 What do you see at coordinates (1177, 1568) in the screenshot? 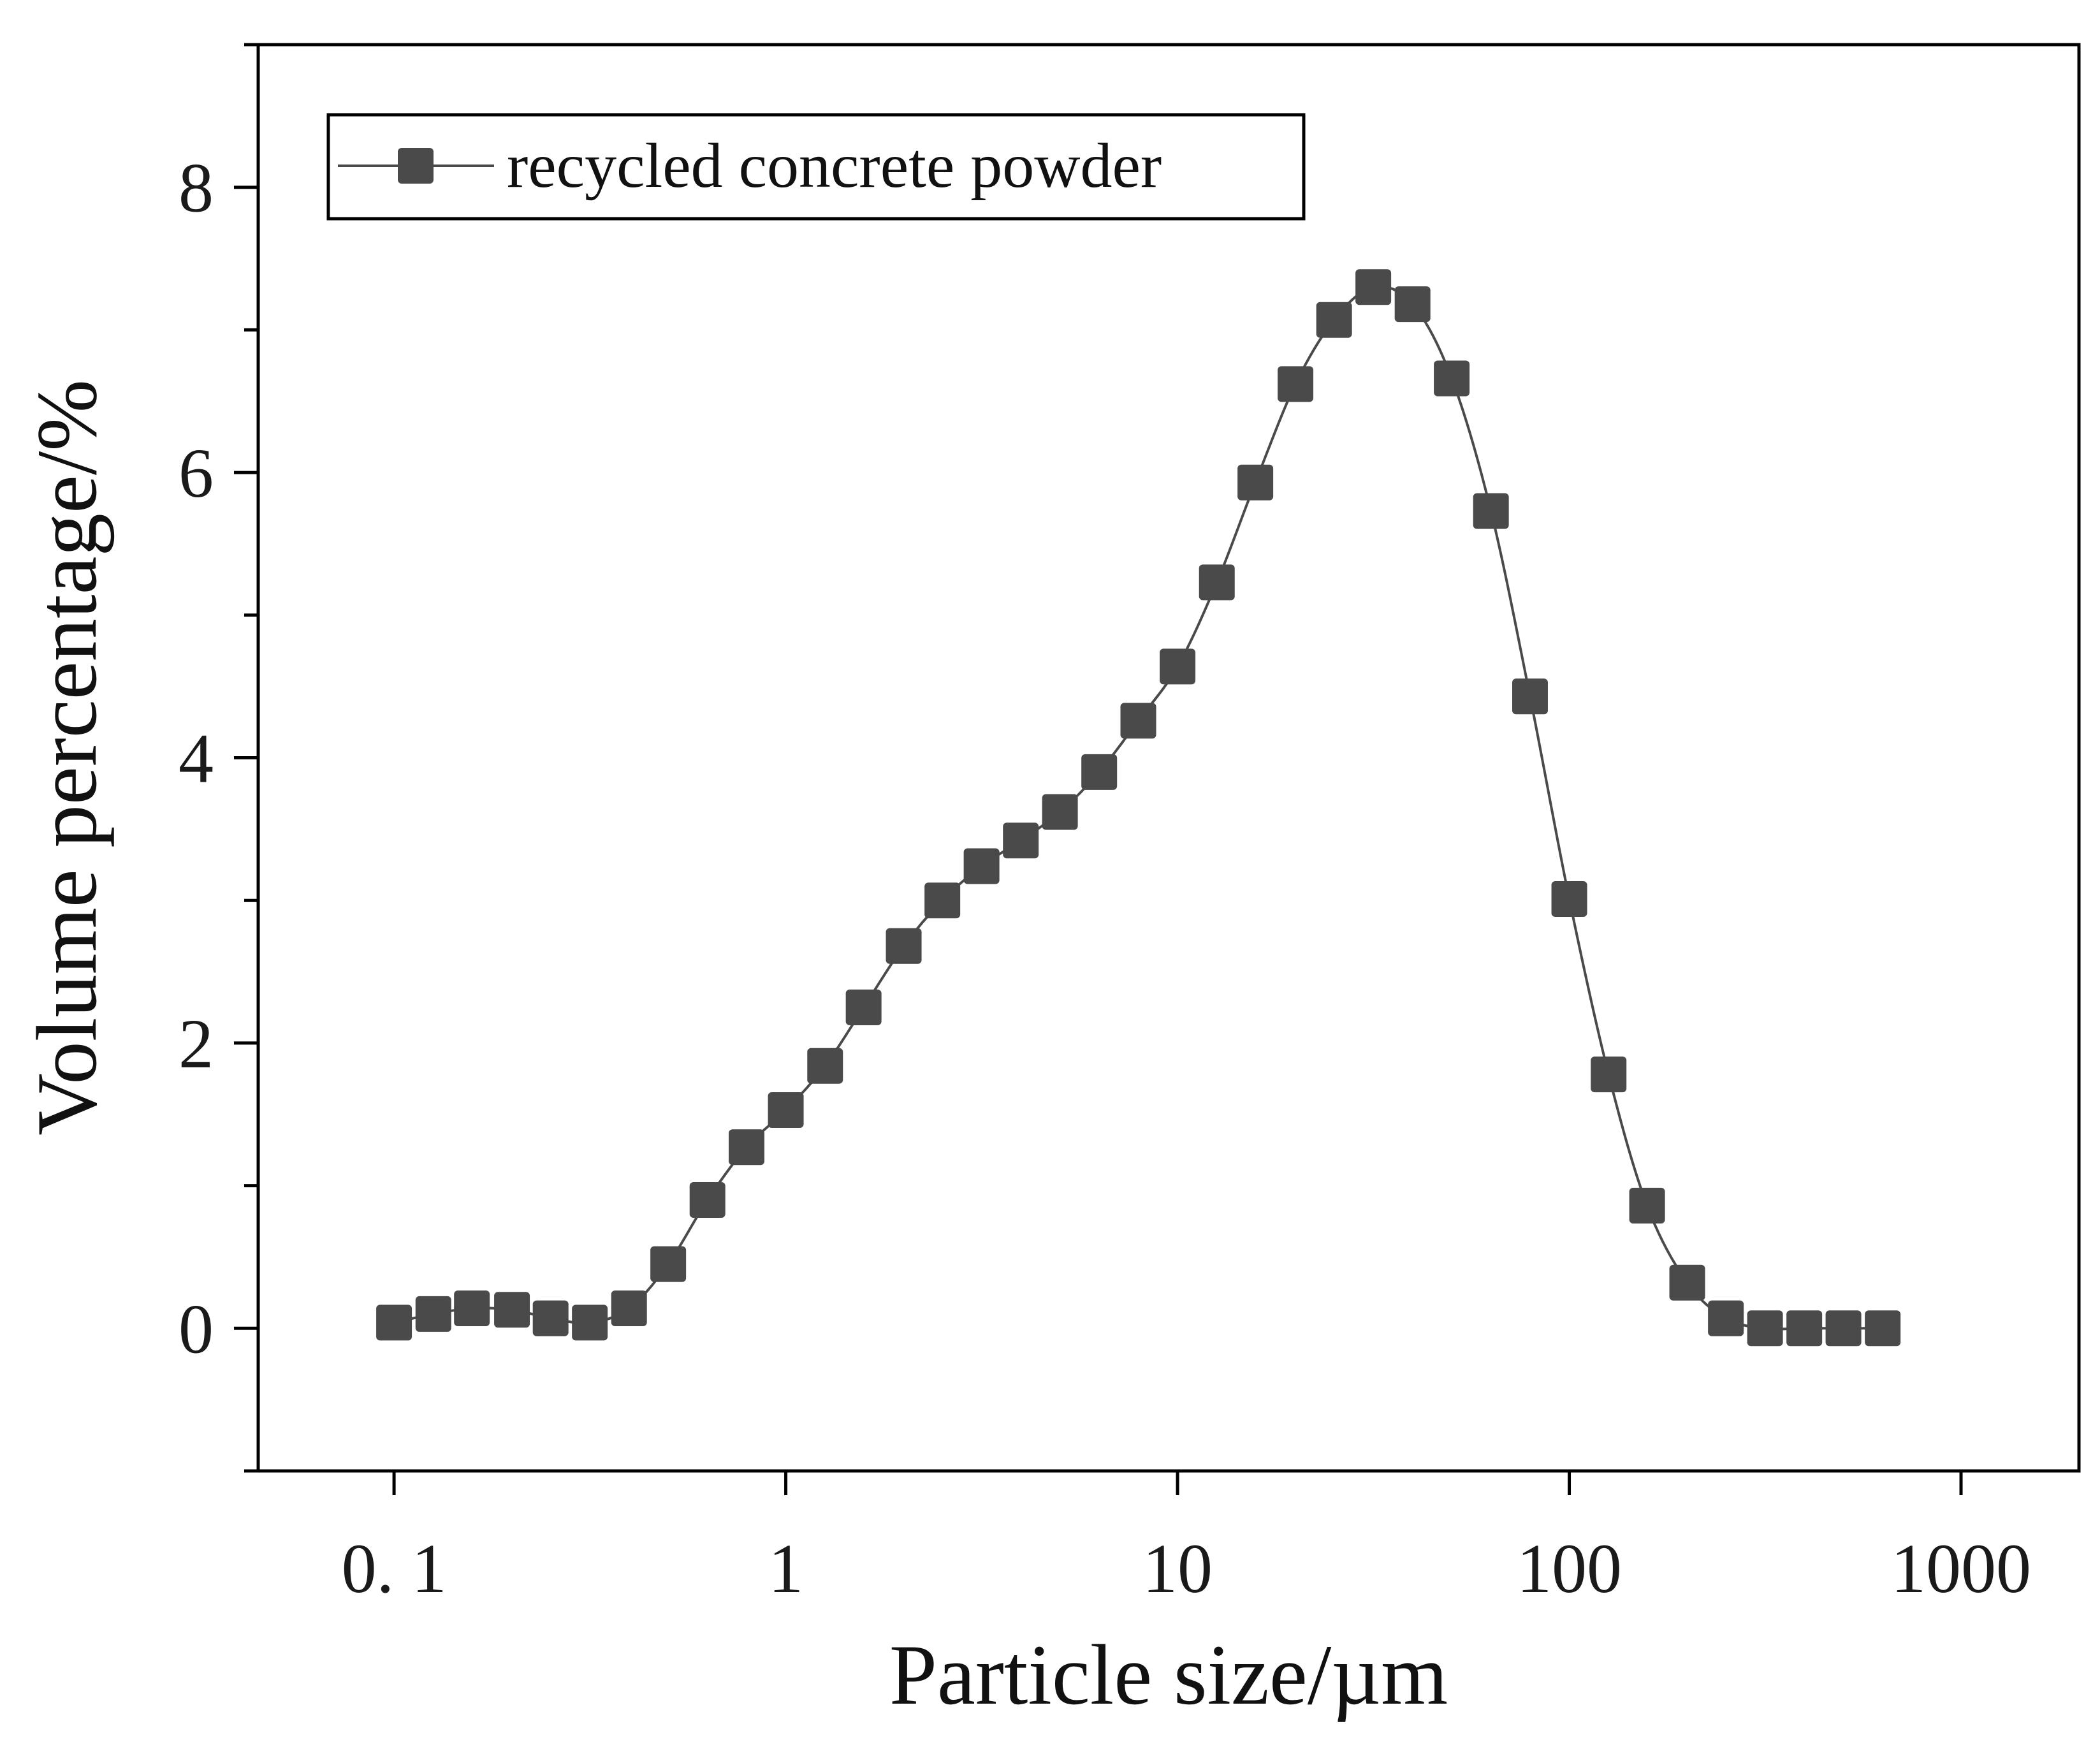
I see `x-tick-label: 10` at bounding box center [1177, 1568].